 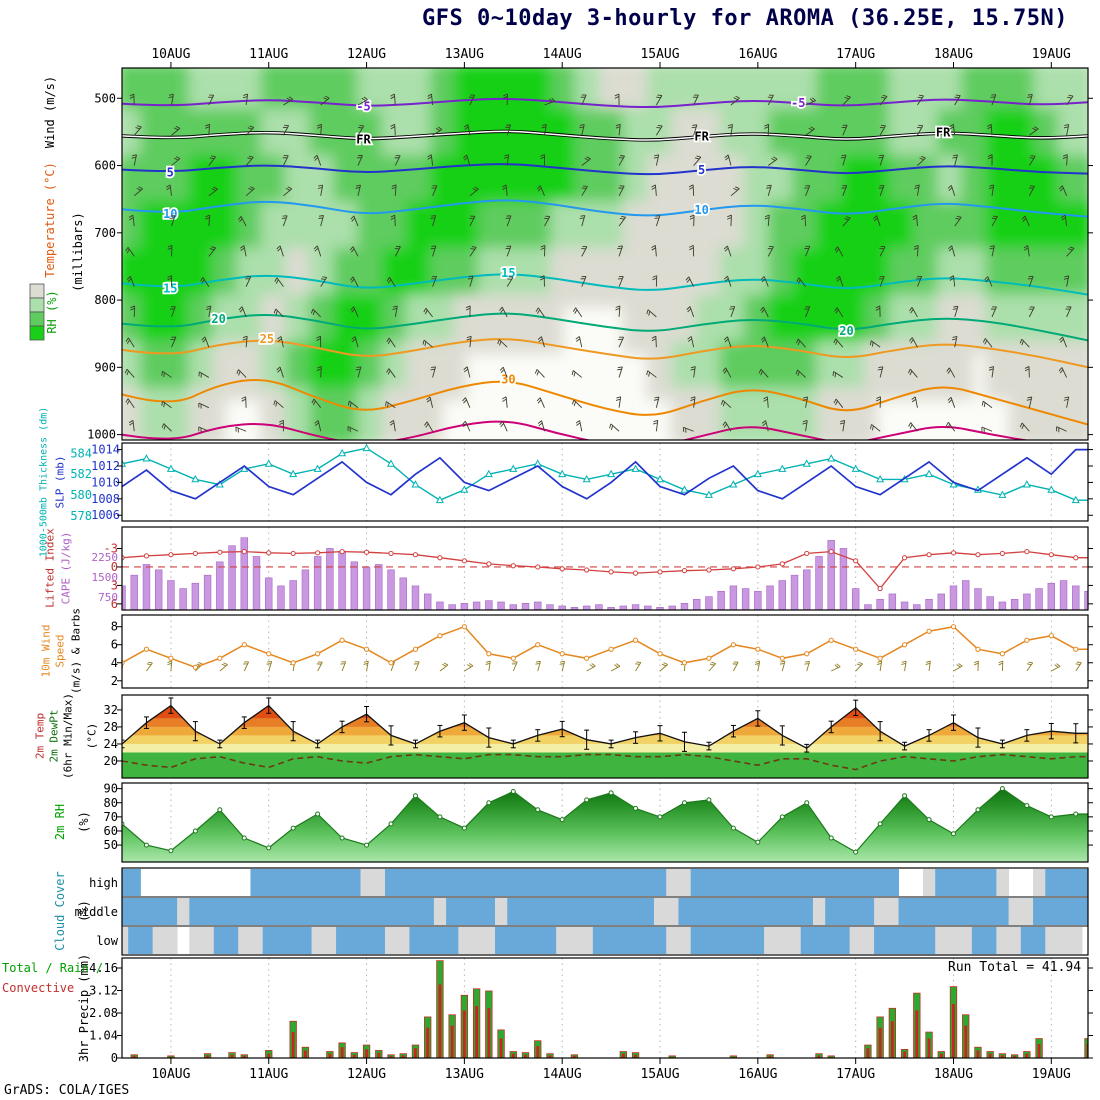 I want to click on tick-label: 3, so click(x=114, y=585).